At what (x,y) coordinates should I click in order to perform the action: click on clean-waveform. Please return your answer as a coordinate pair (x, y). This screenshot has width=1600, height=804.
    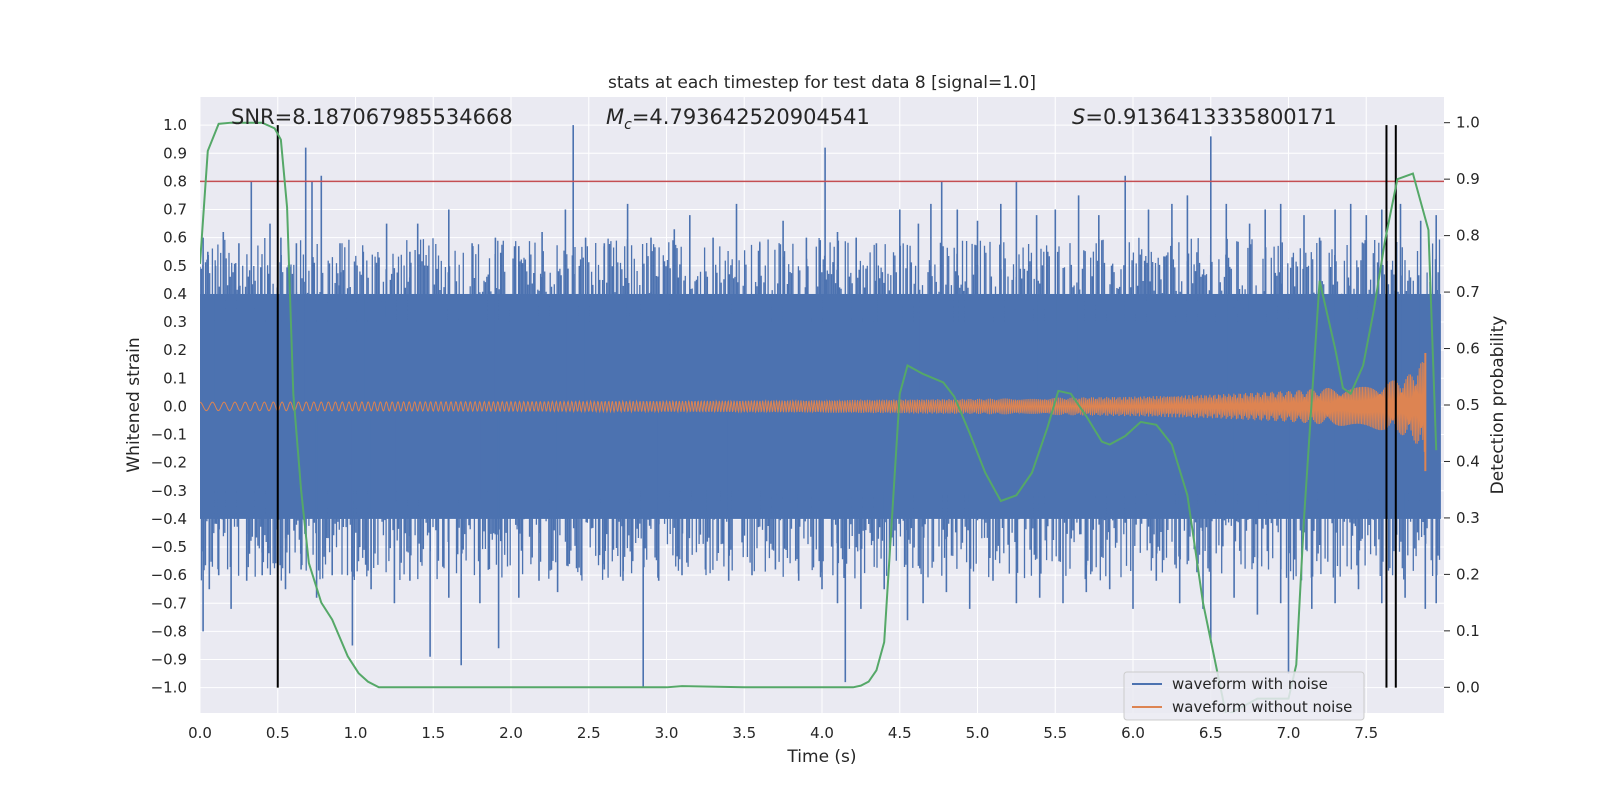
    Looking at the image, I should click on (813, 407).